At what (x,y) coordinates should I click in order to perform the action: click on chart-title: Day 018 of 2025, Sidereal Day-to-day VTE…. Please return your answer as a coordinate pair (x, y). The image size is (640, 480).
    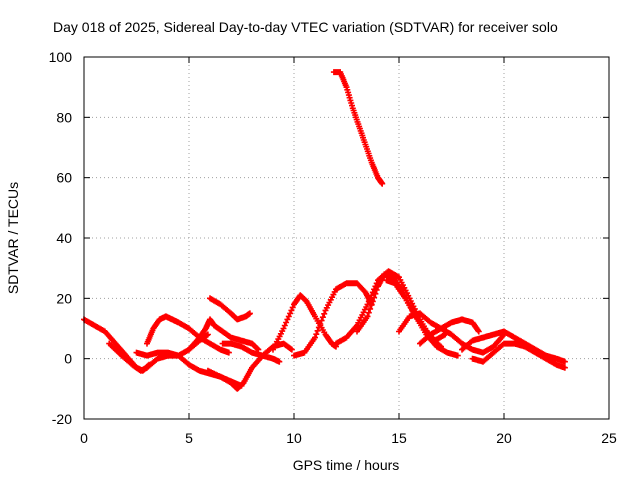
    Looking at the image, I should click on (305, 27).